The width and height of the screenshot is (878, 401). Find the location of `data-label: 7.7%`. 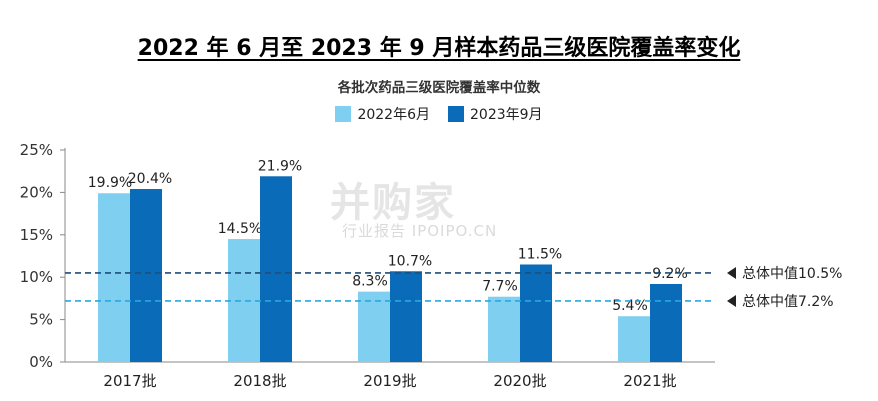

data-label: 7.7% is located at coordinates (500, 287).